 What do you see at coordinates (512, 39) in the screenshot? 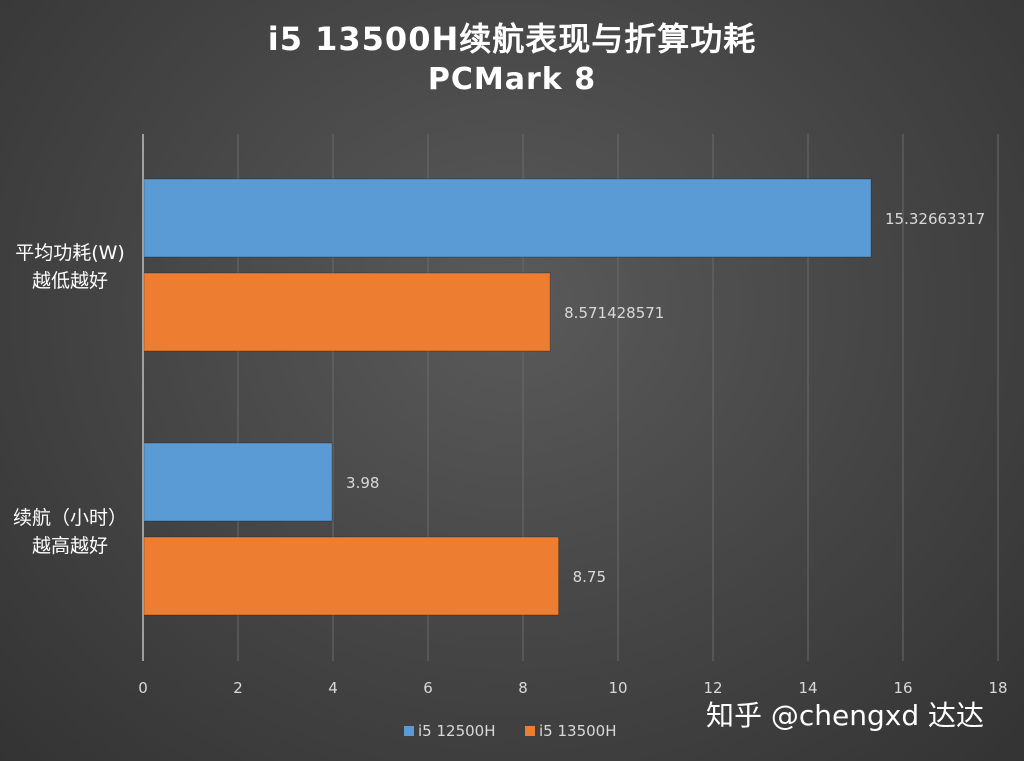
I see `chart-title: i5 13500H续航表现与折算功耗` at bounding box center [512, 39].